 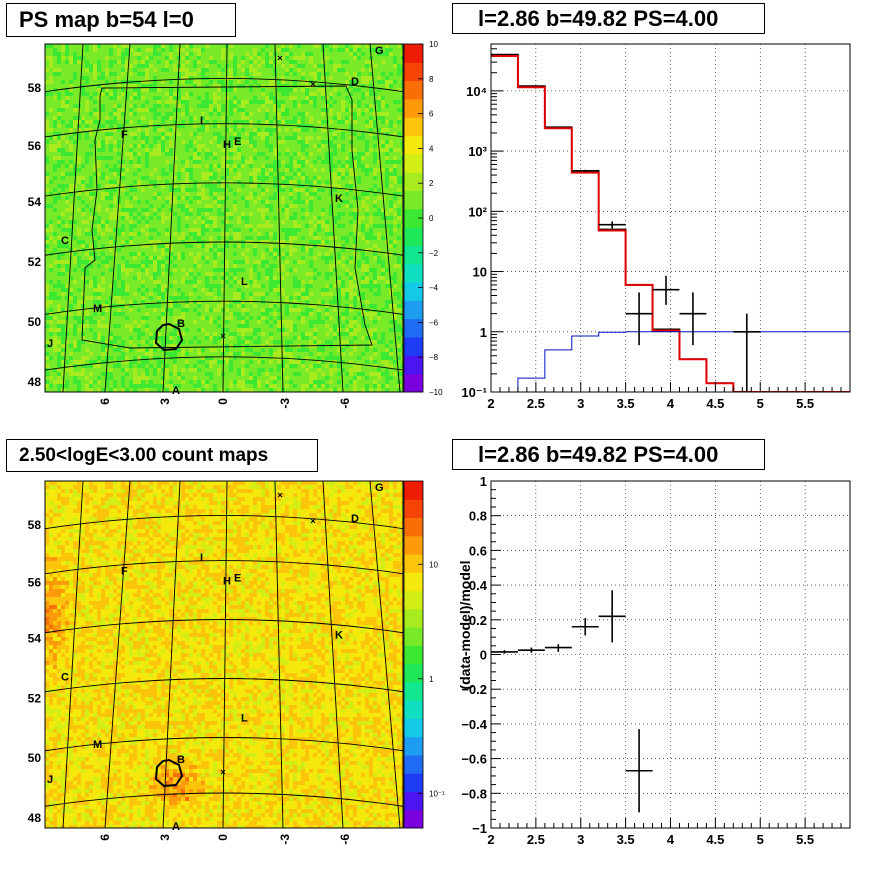 What do you see at coordinates (483, 655) in the screenshot?
I see `y-tick-label: 0` at bounding box center [483, 655].